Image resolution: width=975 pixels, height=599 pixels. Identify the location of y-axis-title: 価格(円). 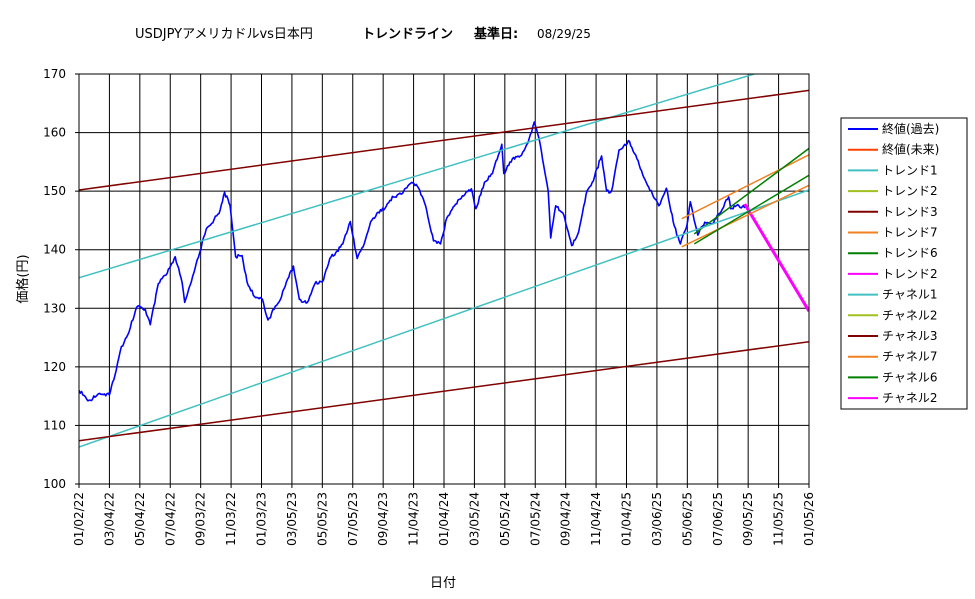
(23, 278).